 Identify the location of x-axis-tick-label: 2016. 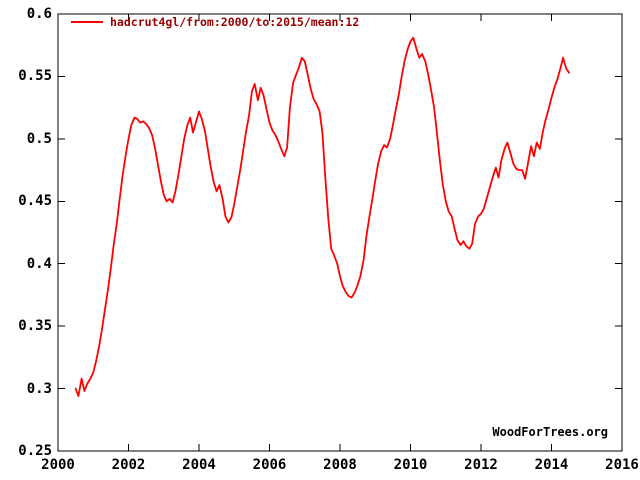
(622, 465).